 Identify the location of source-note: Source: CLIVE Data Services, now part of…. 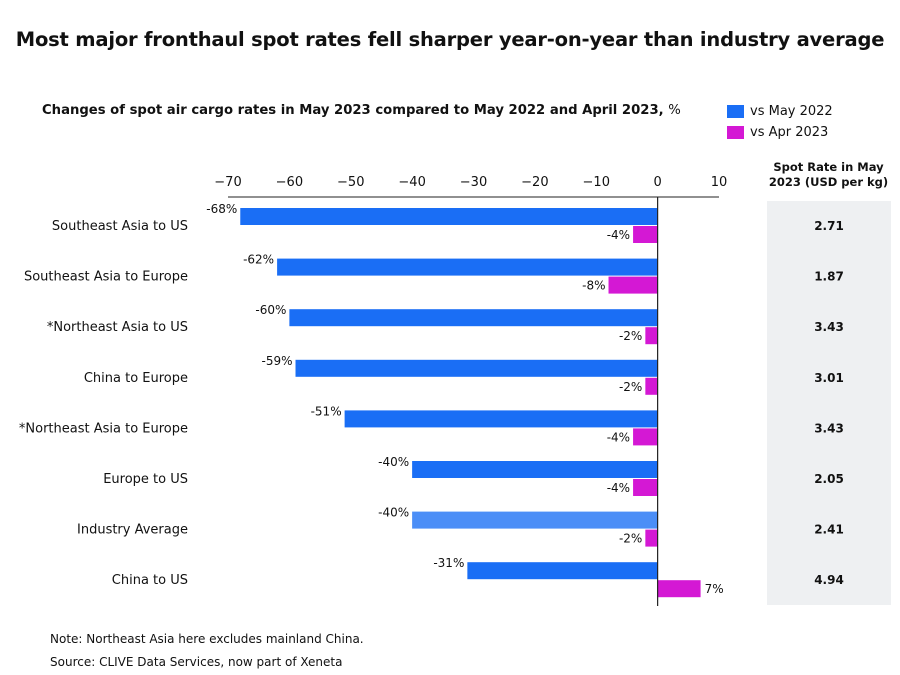
(196, 662).